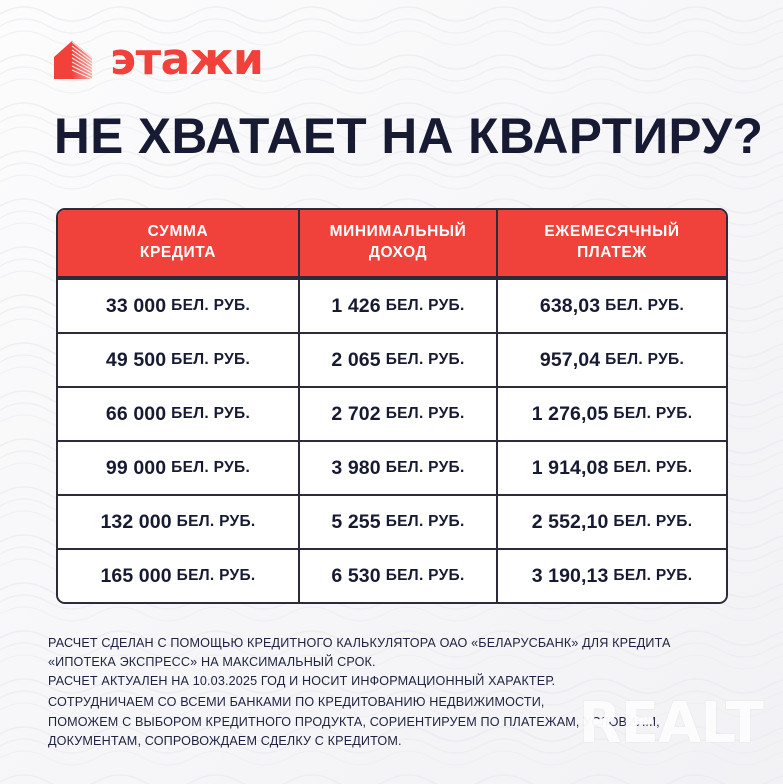 Image resolution: width=783 pixels, height=784 pixels. Describe the element at coordinates (356, 359) in the screenshot. I see `minimum-income-value: 2 065` at that location.